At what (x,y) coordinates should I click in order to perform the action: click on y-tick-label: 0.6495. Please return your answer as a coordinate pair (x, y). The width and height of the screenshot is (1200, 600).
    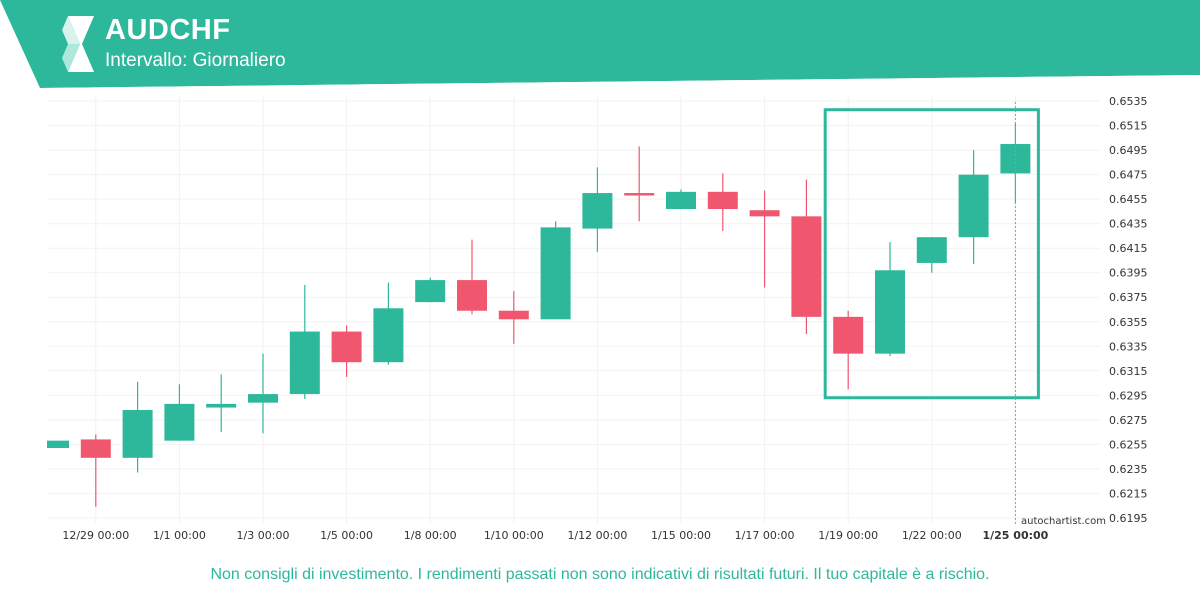
    Looking at the image, I should click on (1128, 150).